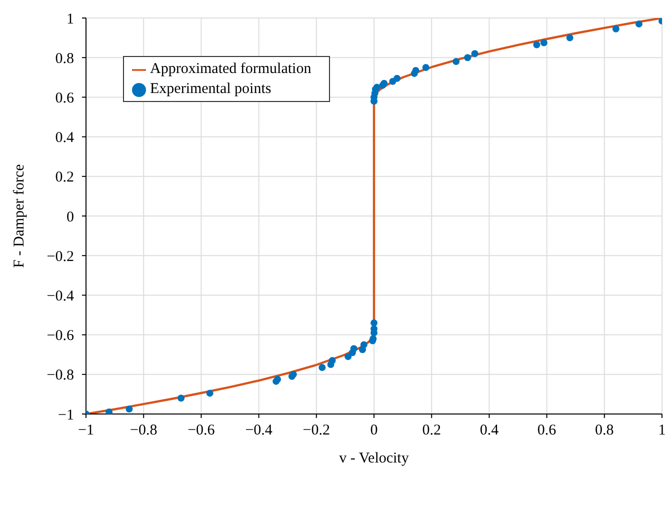 The width and height of the screenshot is (670, 526). I want to click on y-tick-label: −0.2, so click(60, 256).